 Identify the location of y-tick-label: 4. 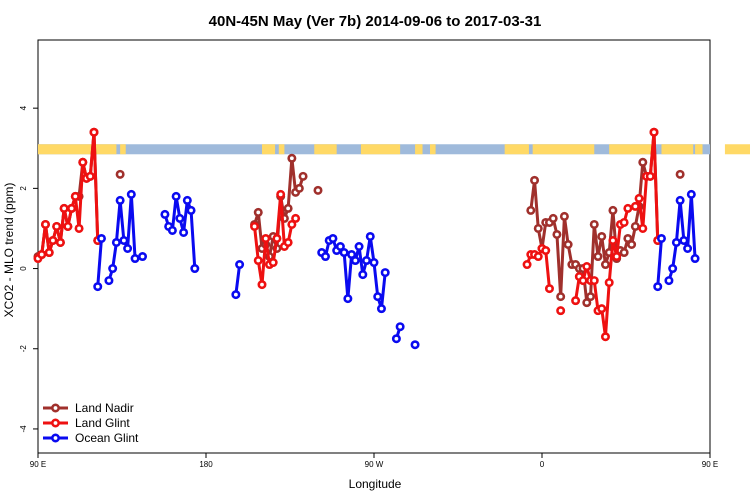
(23, 107).